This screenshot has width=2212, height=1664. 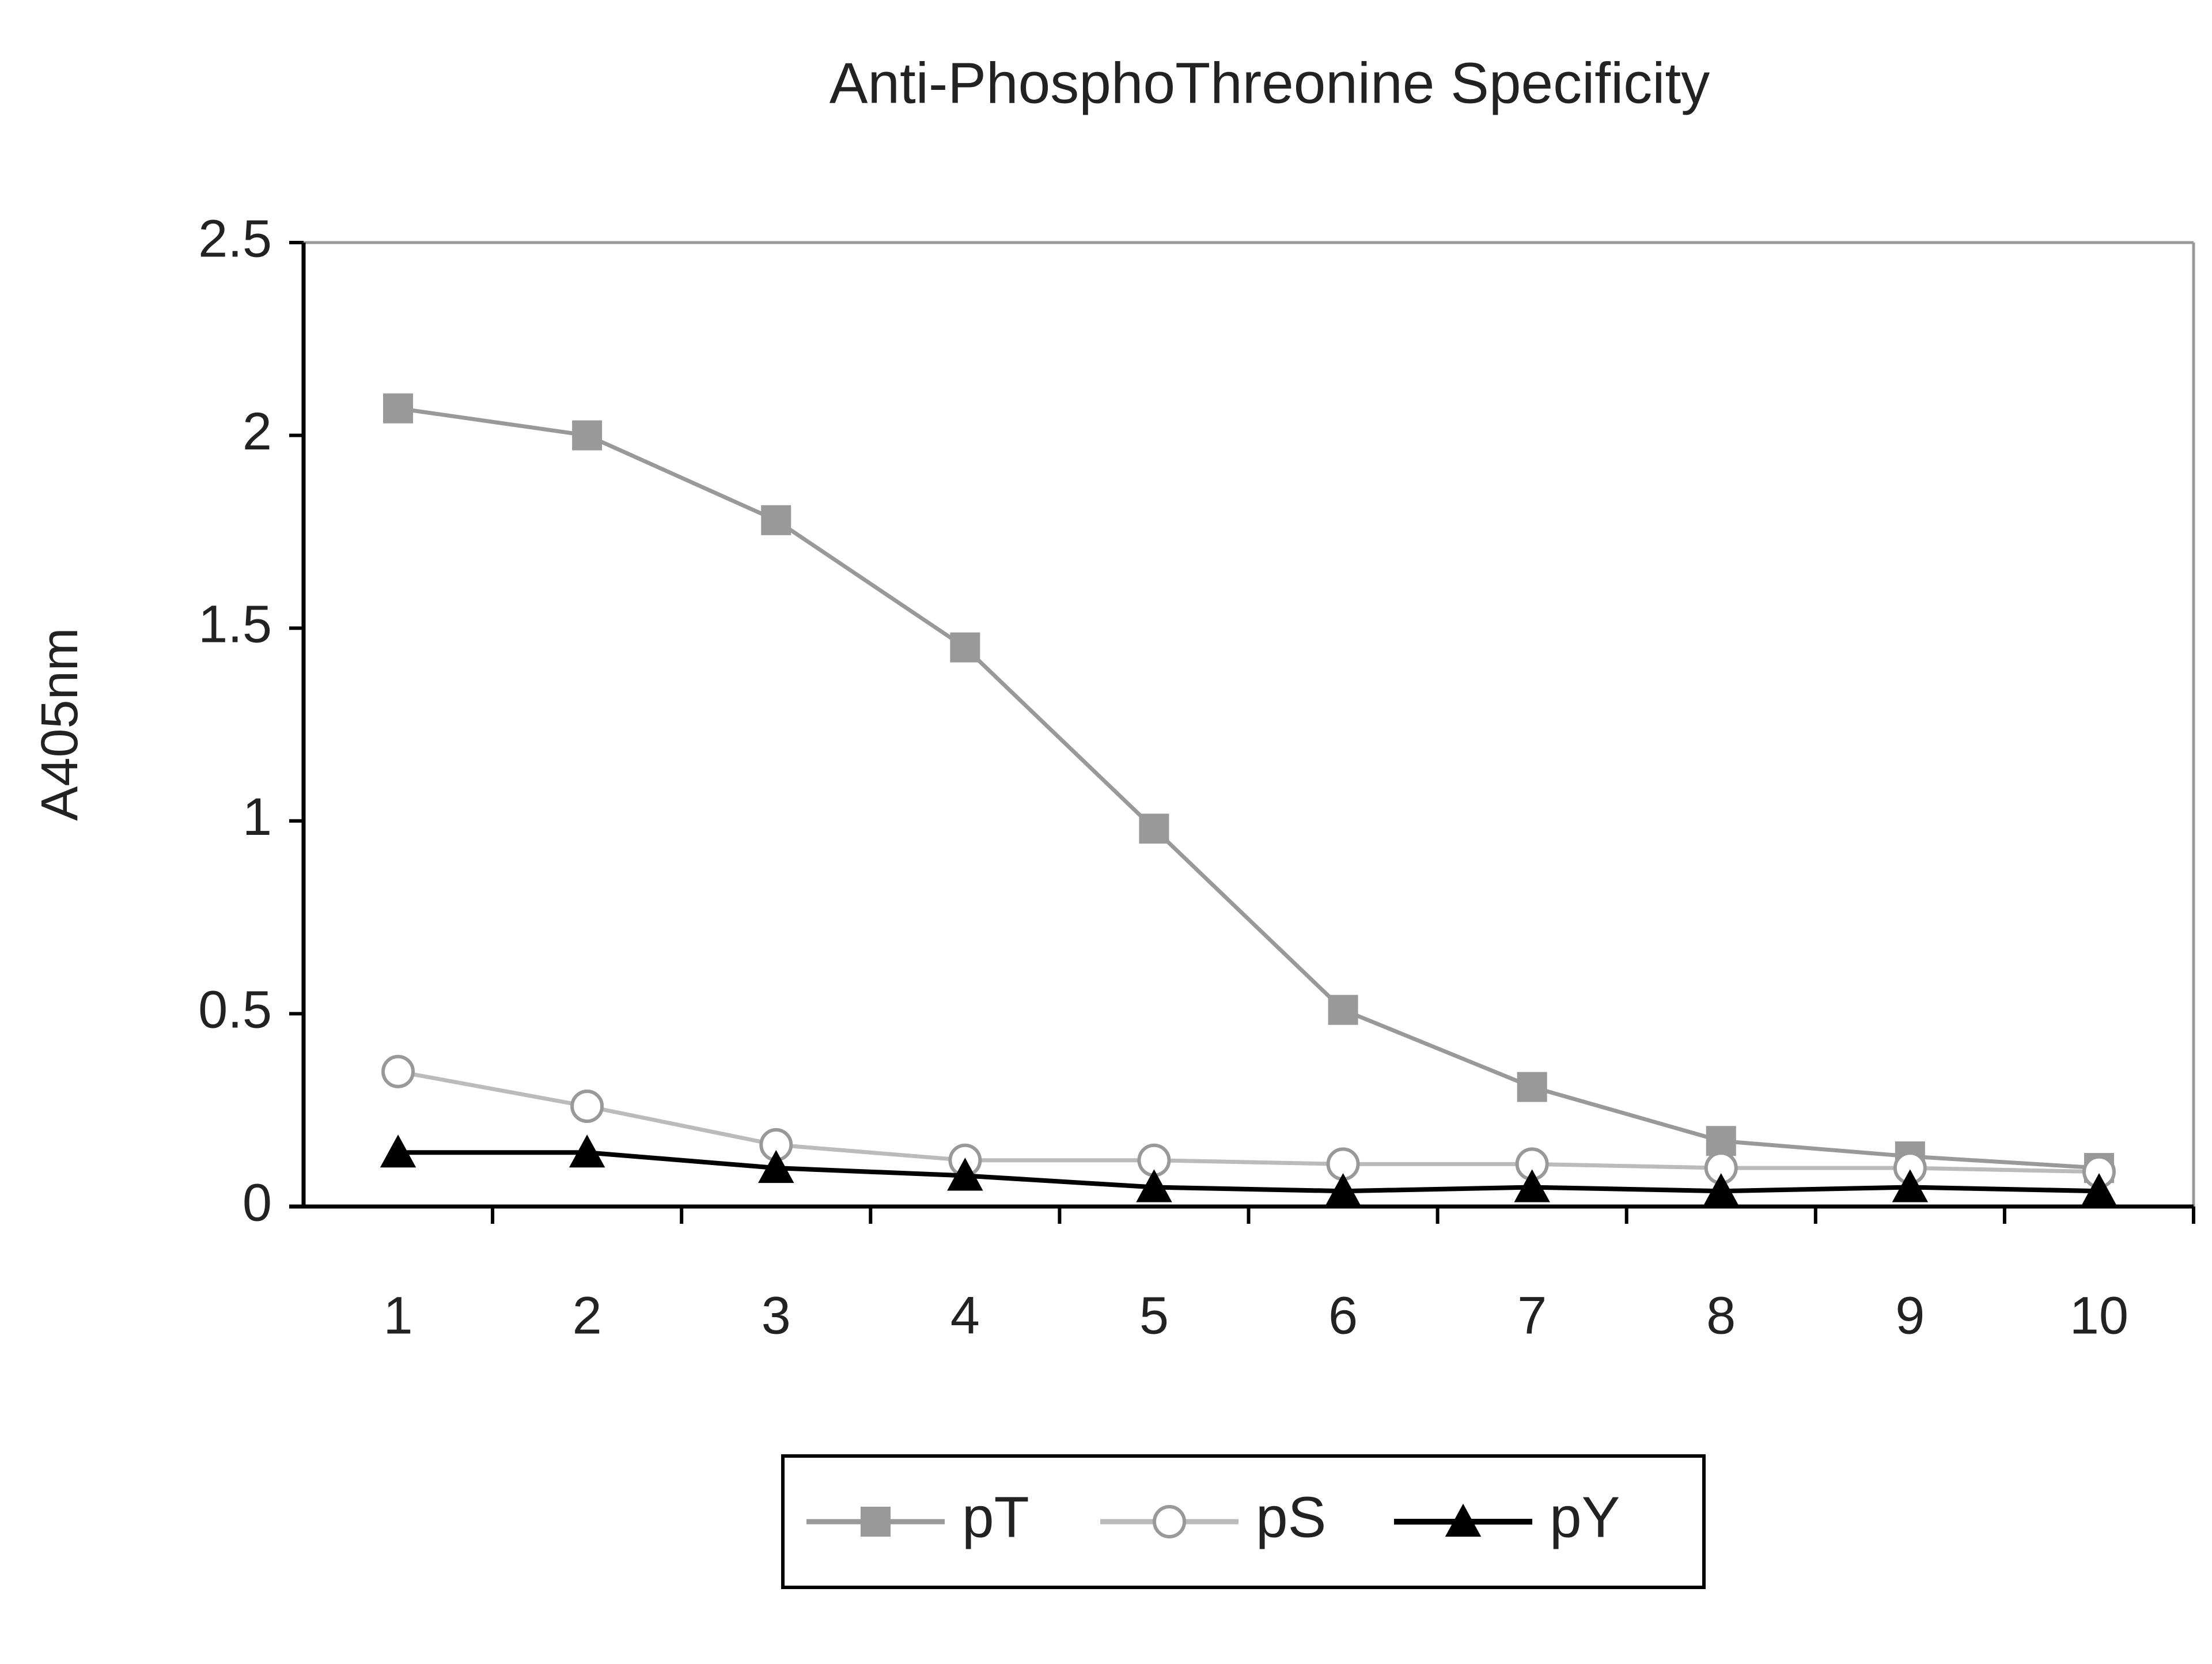 I want to click on x-tick-label: 10, so click(x=2099, y=1316).